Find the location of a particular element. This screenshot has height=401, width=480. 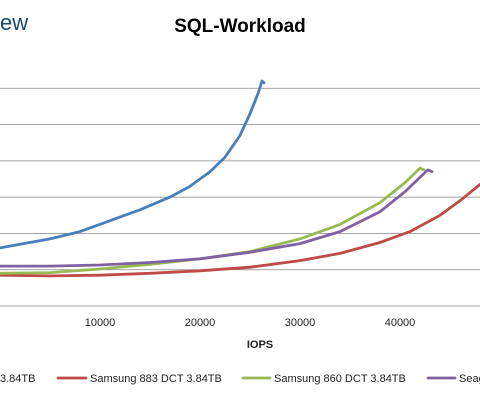

x-tick-label: 10000 is located at coordinates (100, 323).